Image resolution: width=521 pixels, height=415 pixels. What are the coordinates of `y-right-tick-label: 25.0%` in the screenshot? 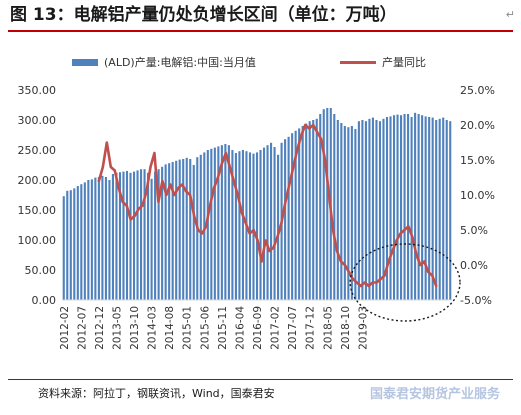 It's located at (477, 90).